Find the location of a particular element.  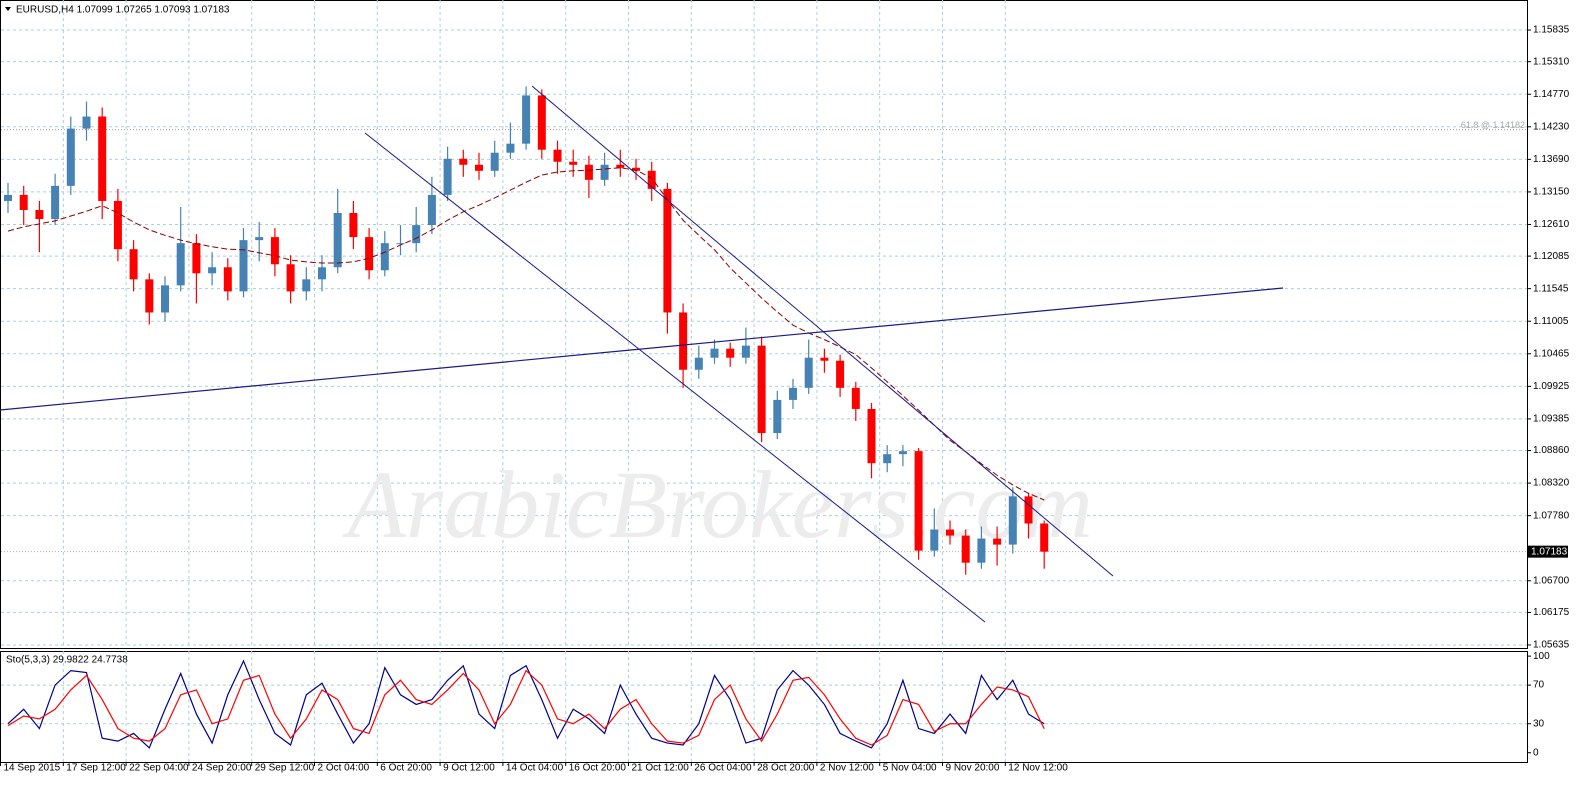

fib-label: 61.8 @ 1.14182 is located at coordinates (1493, 125).